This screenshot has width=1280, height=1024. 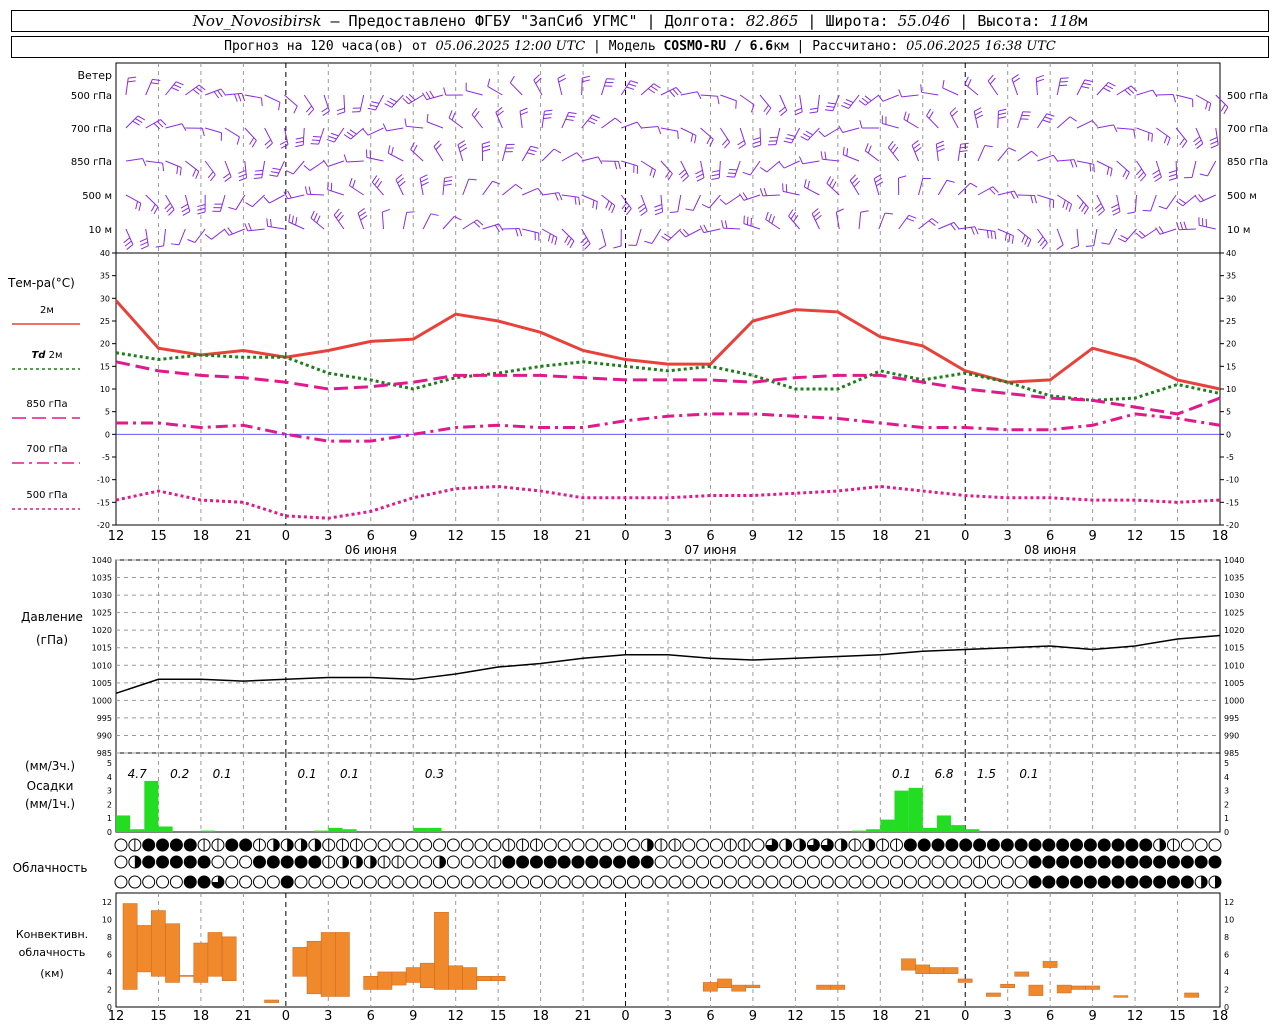 What do you see at coordinates (46, 404) in the screenshot?
I see `temp-legend-label: 850 гПа` at bounding box center [46, 404].